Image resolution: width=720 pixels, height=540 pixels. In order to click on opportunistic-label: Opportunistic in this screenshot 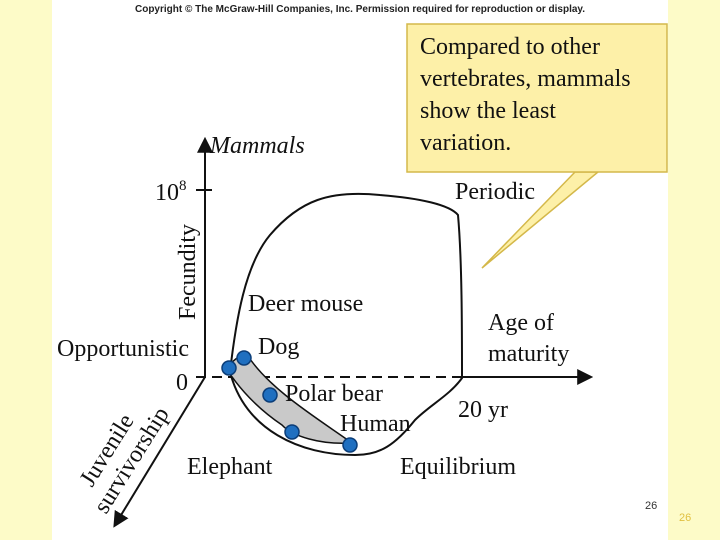, I will do `click(123, 349)`.